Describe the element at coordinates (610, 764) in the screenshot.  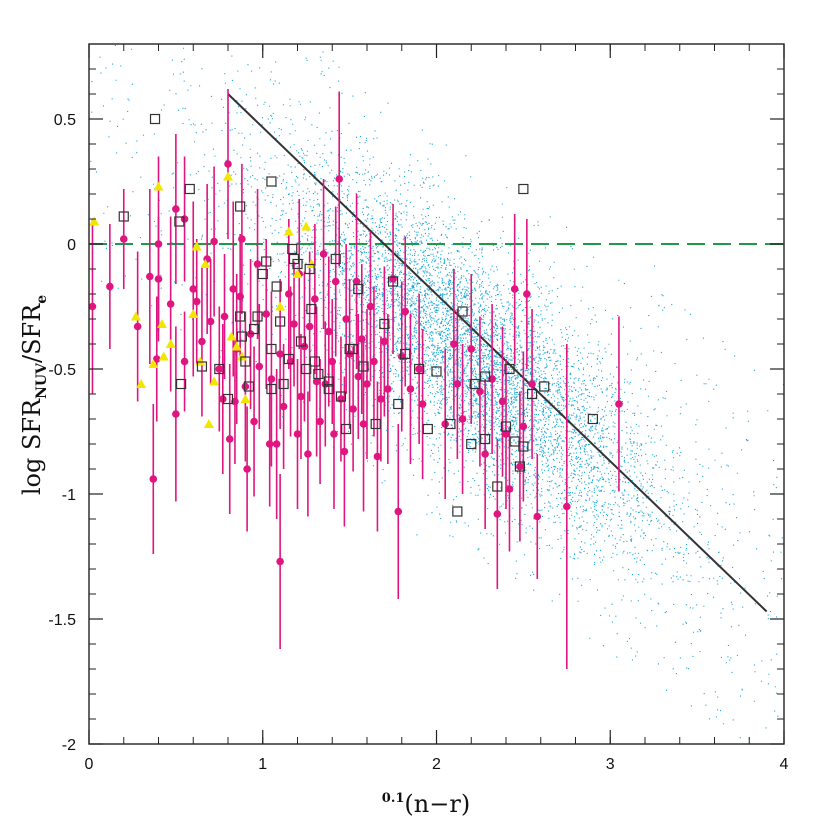
I see `x-tick-label: 3` at that location.